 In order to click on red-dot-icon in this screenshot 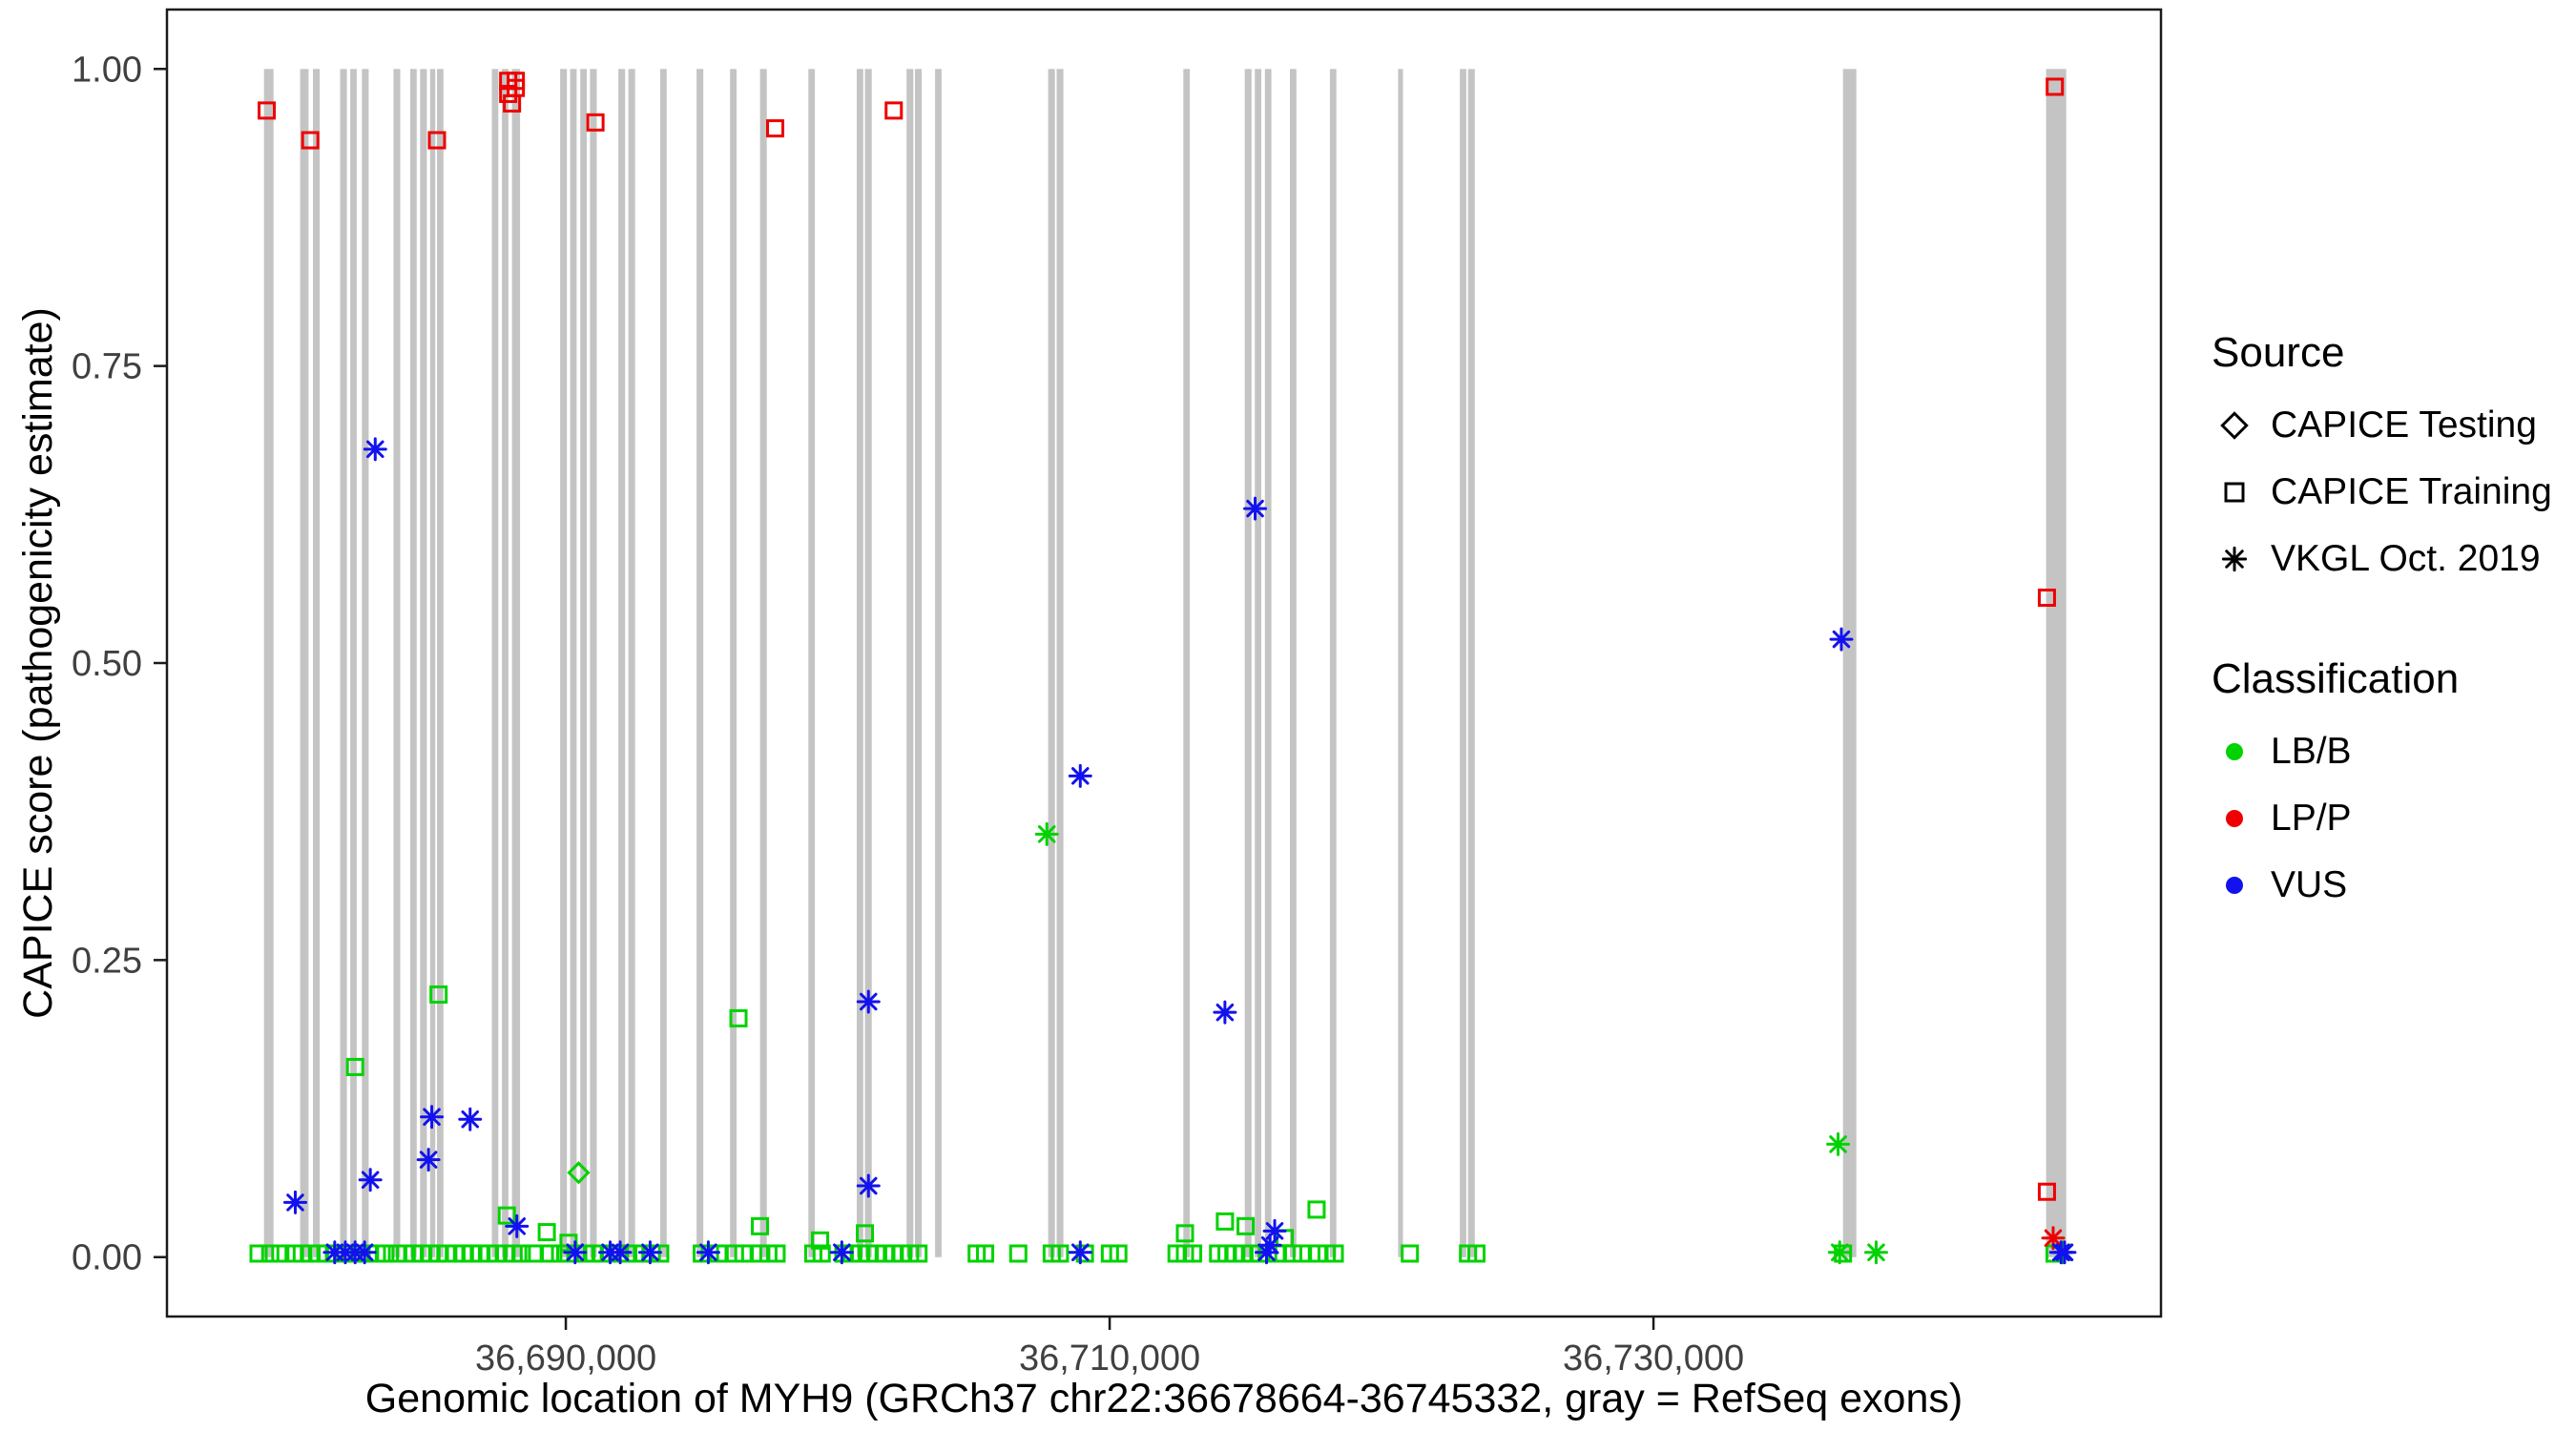, I will do `click(2234, 818)`.